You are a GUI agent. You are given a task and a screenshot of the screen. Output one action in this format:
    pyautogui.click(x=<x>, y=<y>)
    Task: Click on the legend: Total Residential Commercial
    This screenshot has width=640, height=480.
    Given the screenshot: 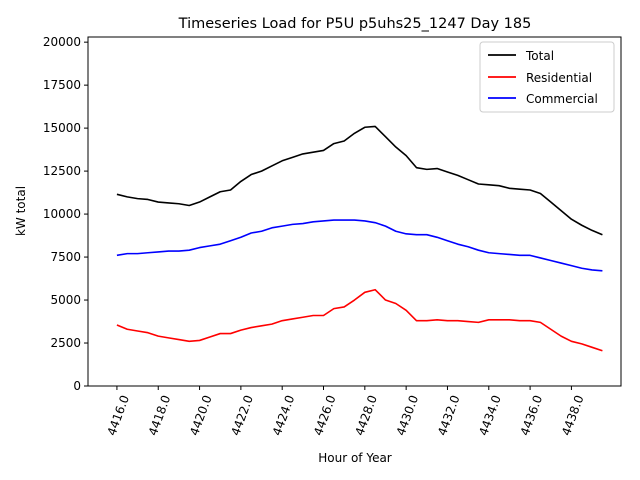 What is the action you would take?
    pyautogui.click(x=547, y=77)
    